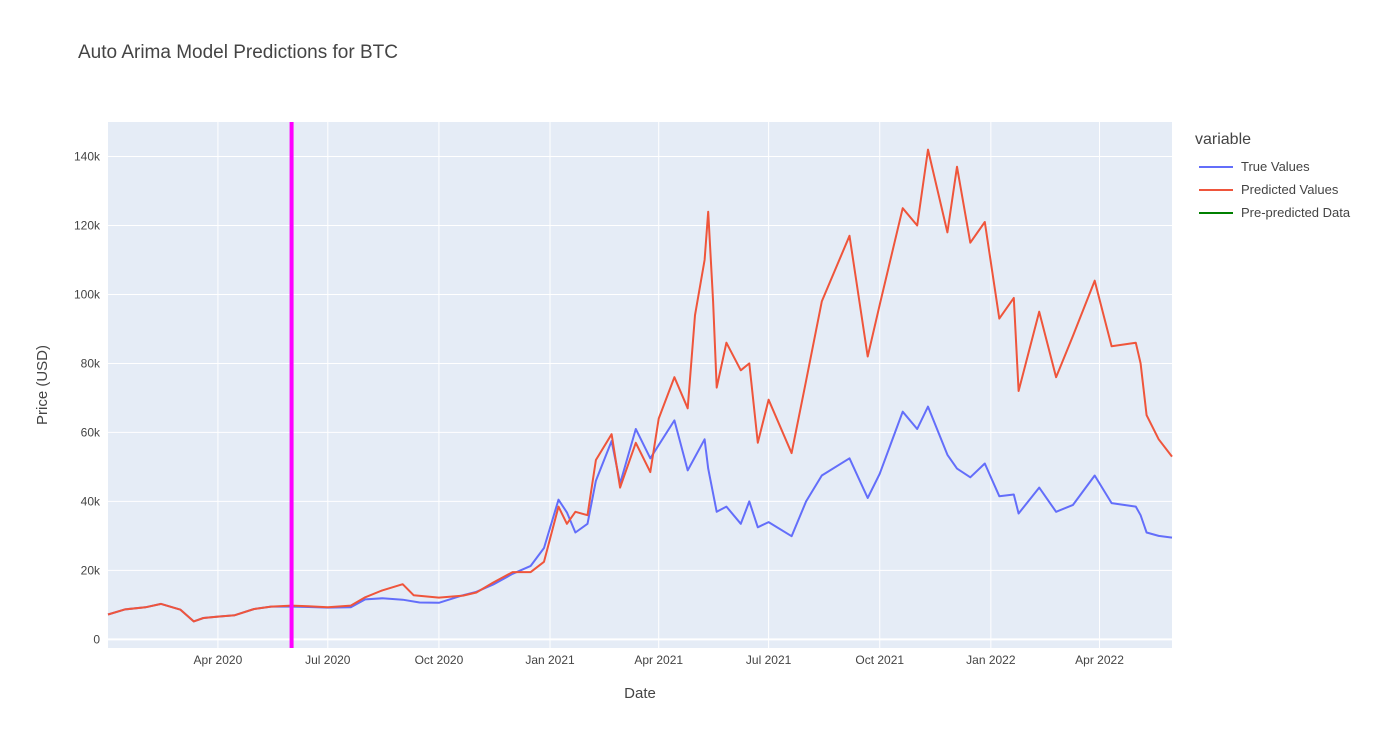 The width and height of the screenshot is (1386, 729). I want to click on legend-item-true-values: True Values, so click(1272, 166).